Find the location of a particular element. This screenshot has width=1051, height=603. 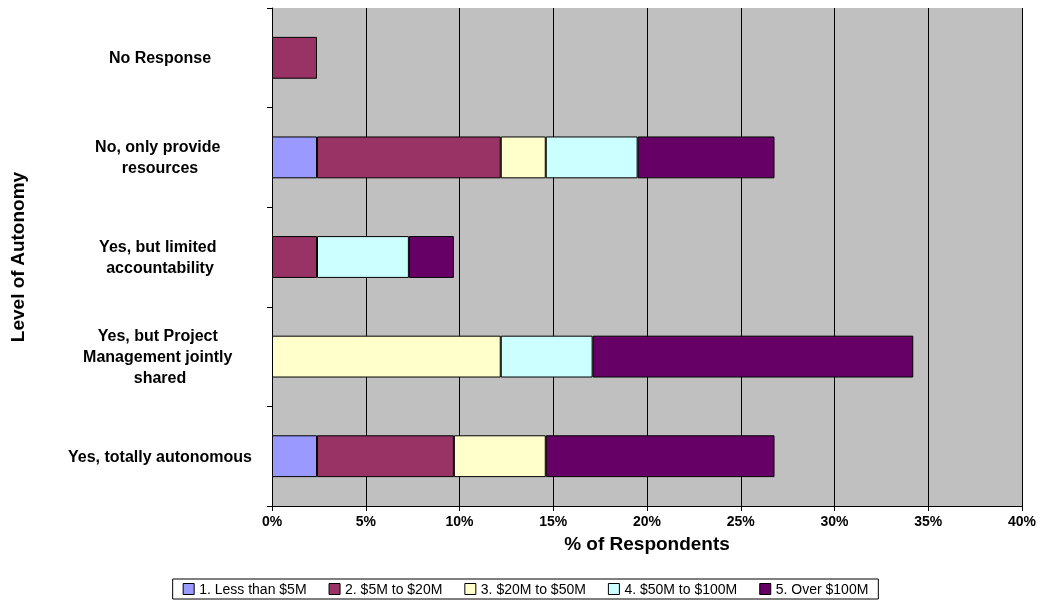

bar is located at coordinates (294, 57).